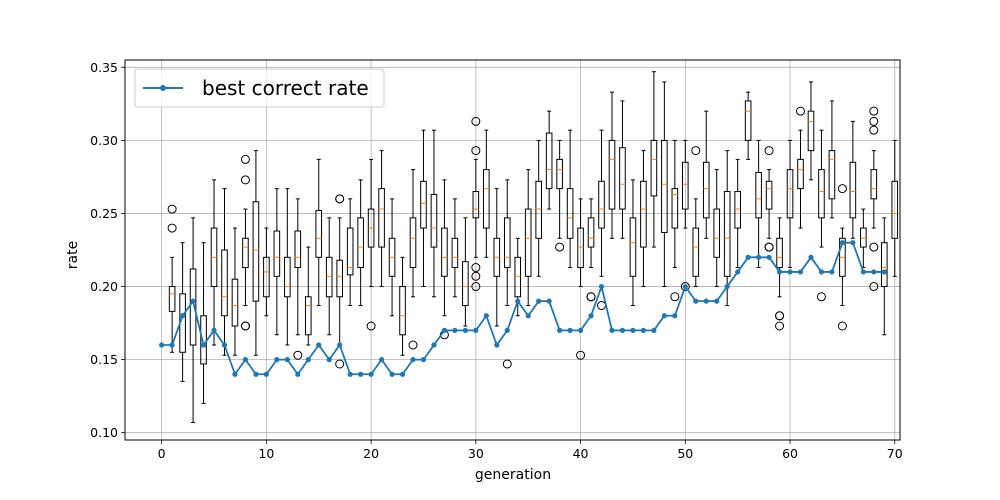 The width and height of the screenshot is (1000, 500). Describe the element at coordinates (790, 453) in the screenshot. I see `x-tick-label: 60` at that location.